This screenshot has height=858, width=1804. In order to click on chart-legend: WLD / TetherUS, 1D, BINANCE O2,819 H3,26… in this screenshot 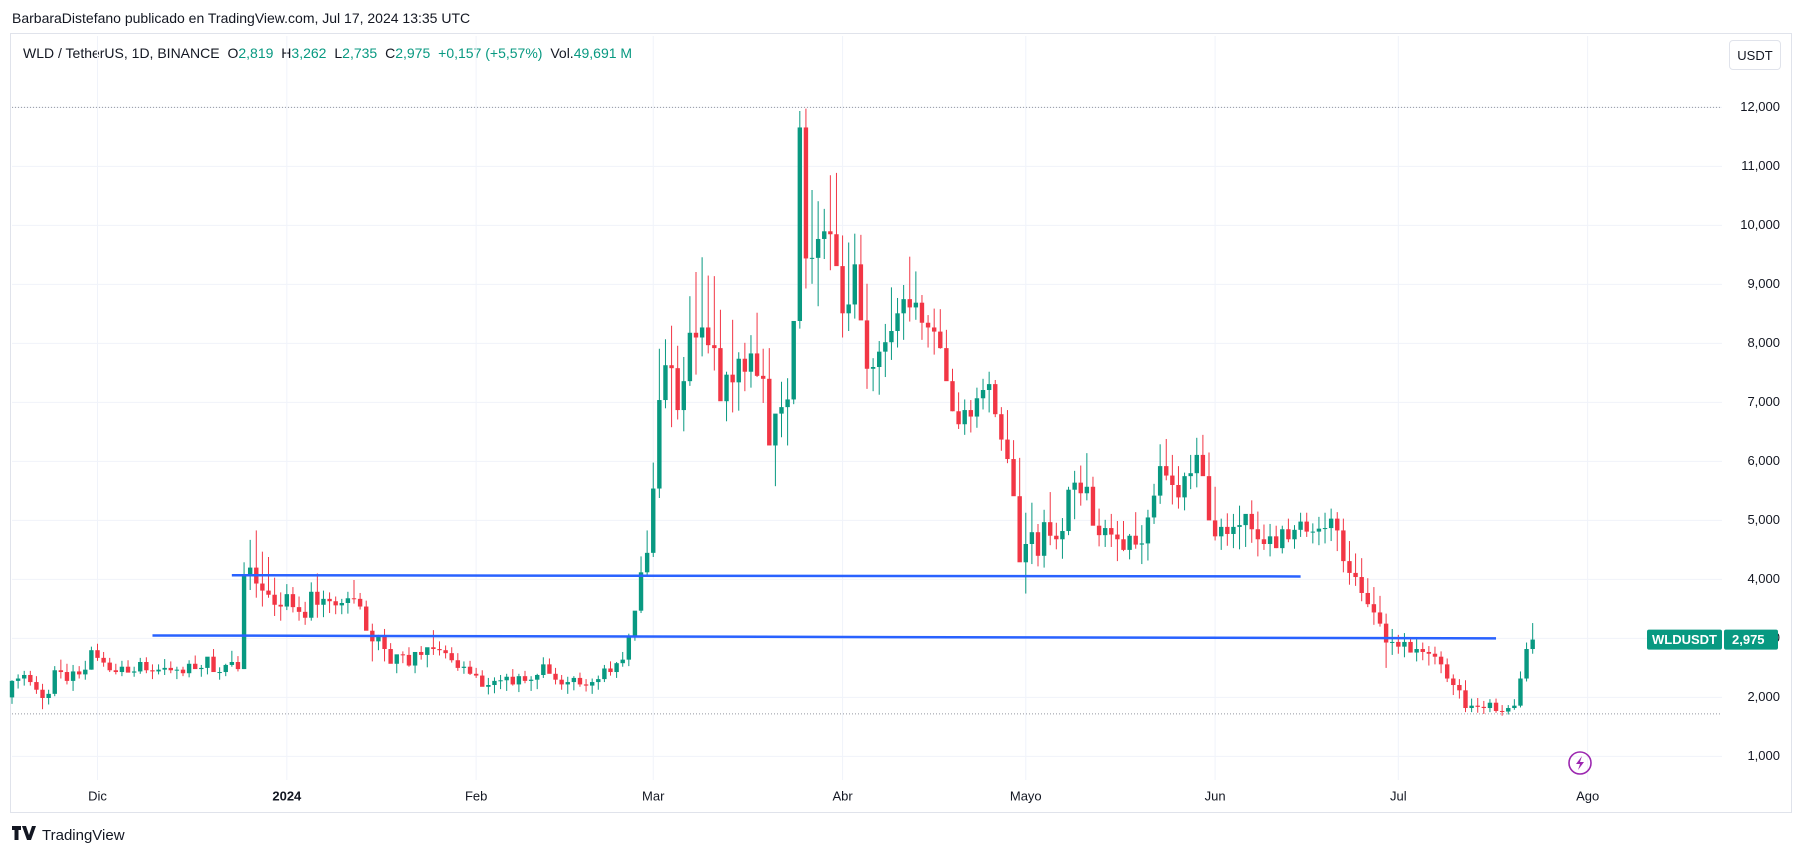, I will do `click(329, 53)`.